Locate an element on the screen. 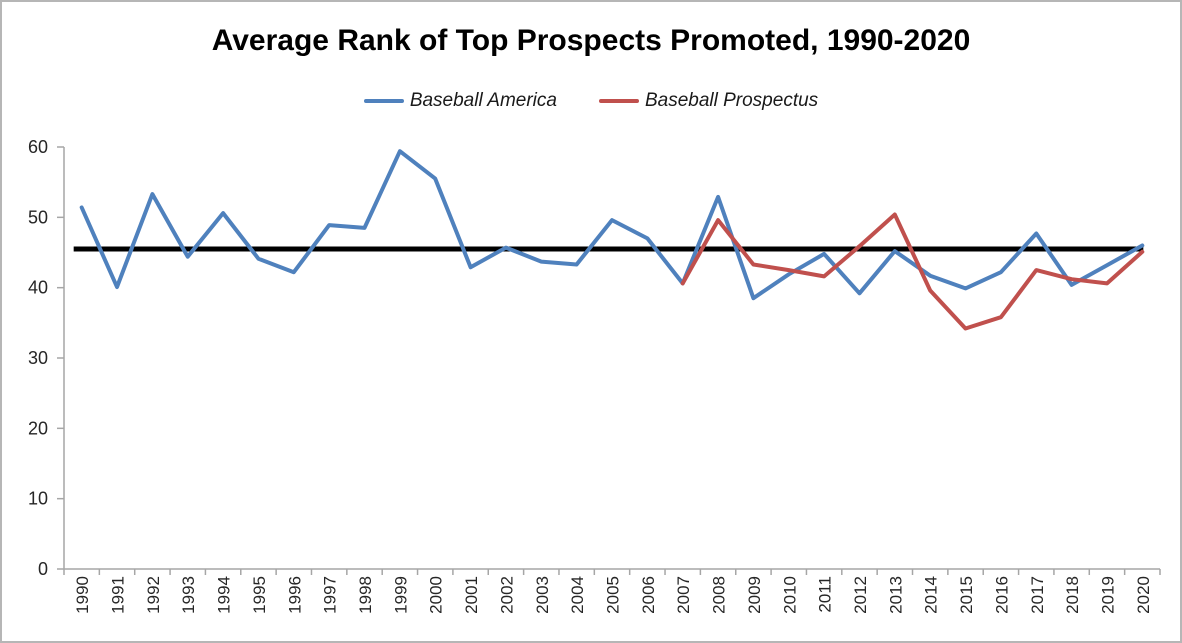 This screenshot has height=643, width=1182. x-axis-tick-label: 2016 is located at coordinates (1001, 595).